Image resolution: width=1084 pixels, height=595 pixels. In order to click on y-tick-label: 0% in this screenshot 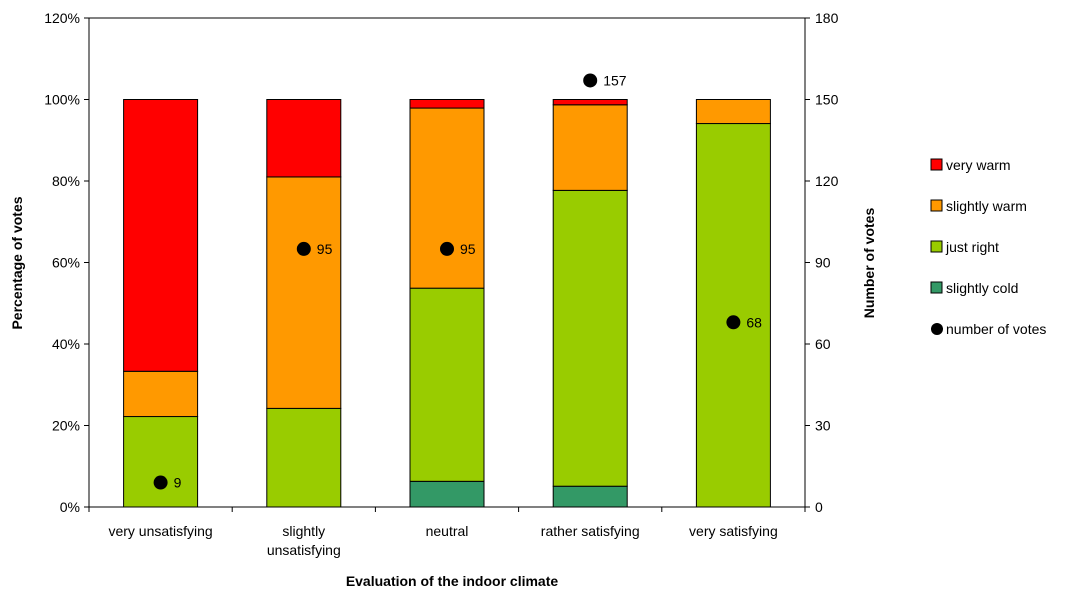, I will do `click(70, 507)`.